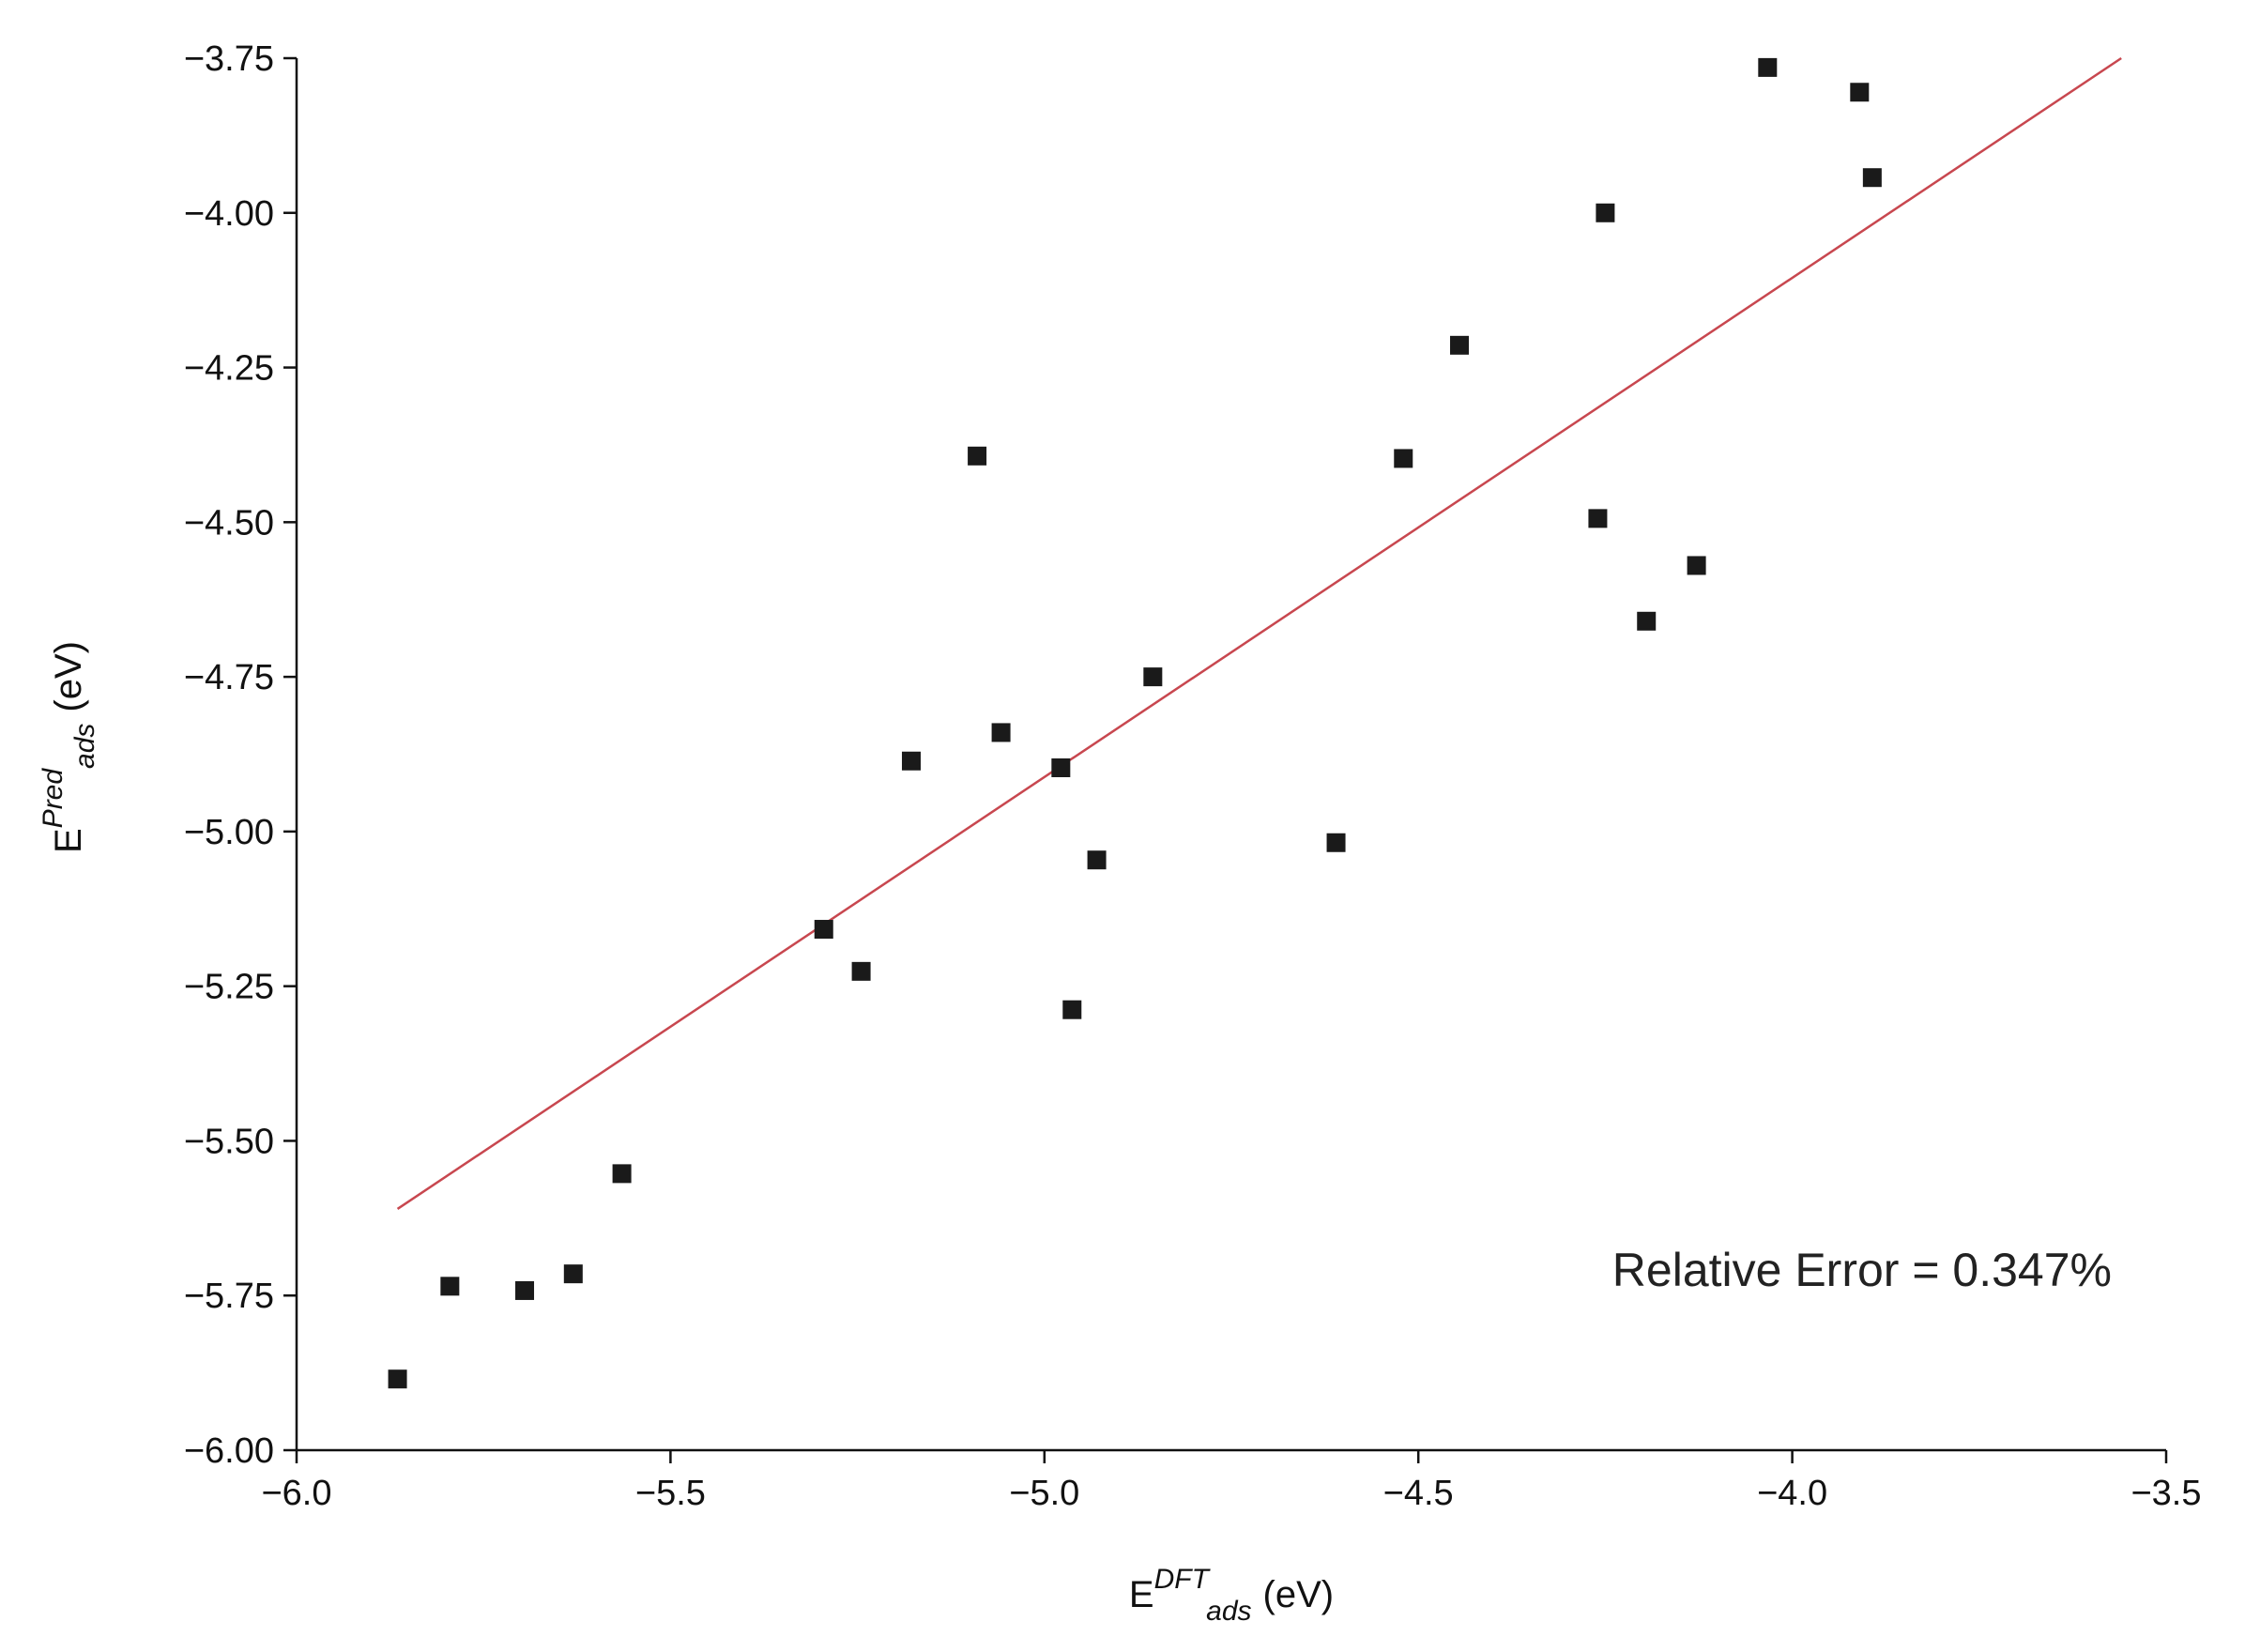 This screenshot has width=2245, height=1652. I want to click on x-tick-label: −5.0, so click(1044, 1493).